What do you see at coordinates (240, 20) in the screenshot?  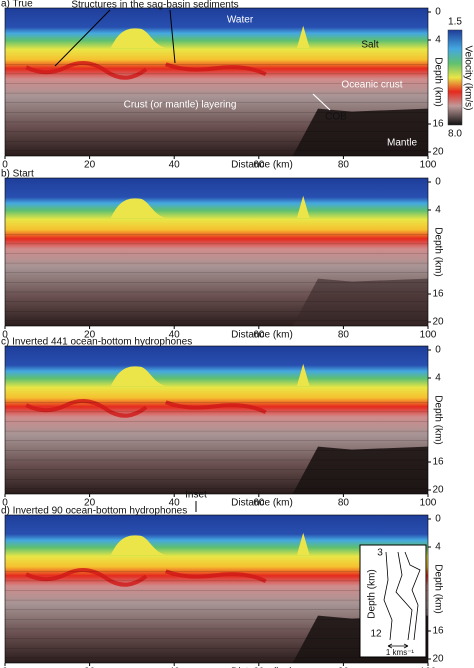 I see `annotation: Water` at bounding box center [240, 20].